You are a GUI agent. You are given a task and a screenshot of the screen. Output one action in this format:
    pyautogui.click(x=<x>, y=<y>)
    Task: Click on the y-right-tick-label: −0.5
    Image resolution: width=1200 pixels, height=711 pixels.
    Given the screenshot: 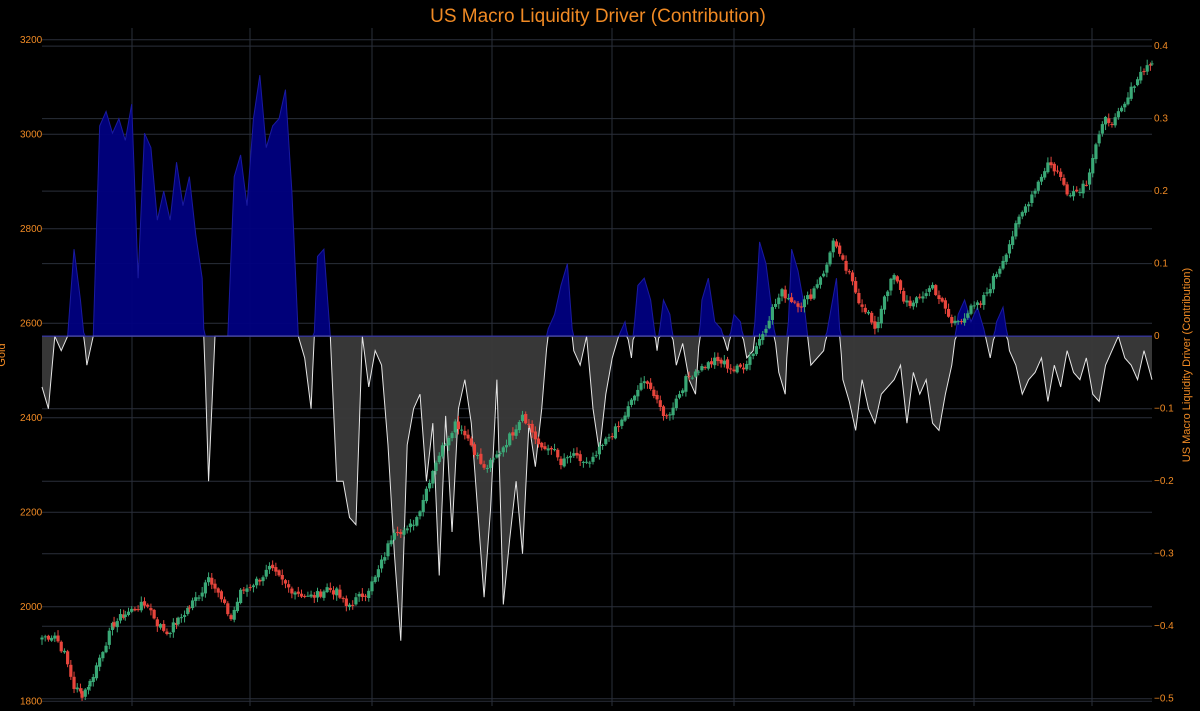 What is the action you would take?
    pyautogui.click(x=1164, y=699)
    